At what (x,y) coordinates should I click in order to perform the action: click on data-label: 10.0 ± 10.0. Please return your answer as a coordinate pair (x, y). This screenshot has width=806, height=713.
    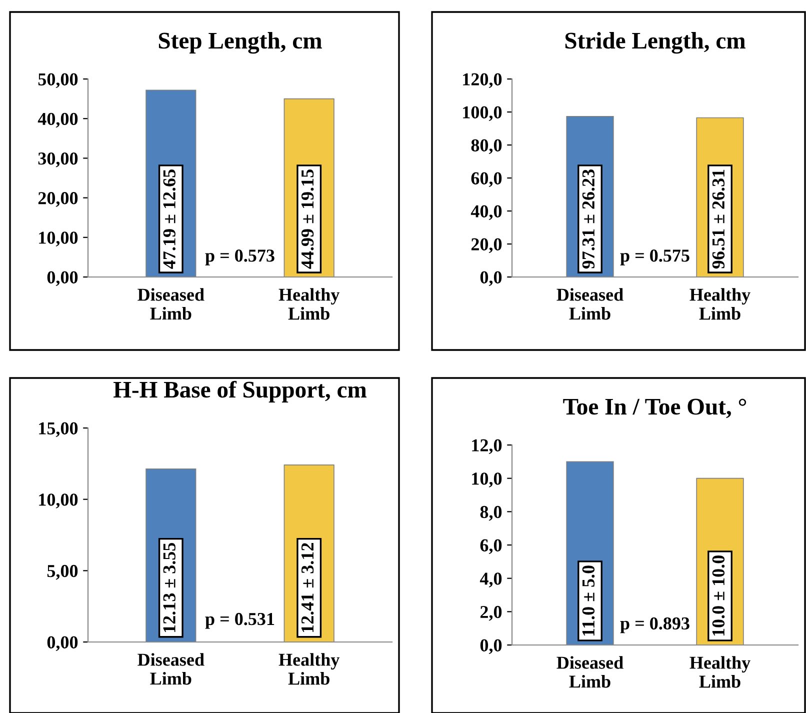
    Looking at the image, I should click on (718, 596).